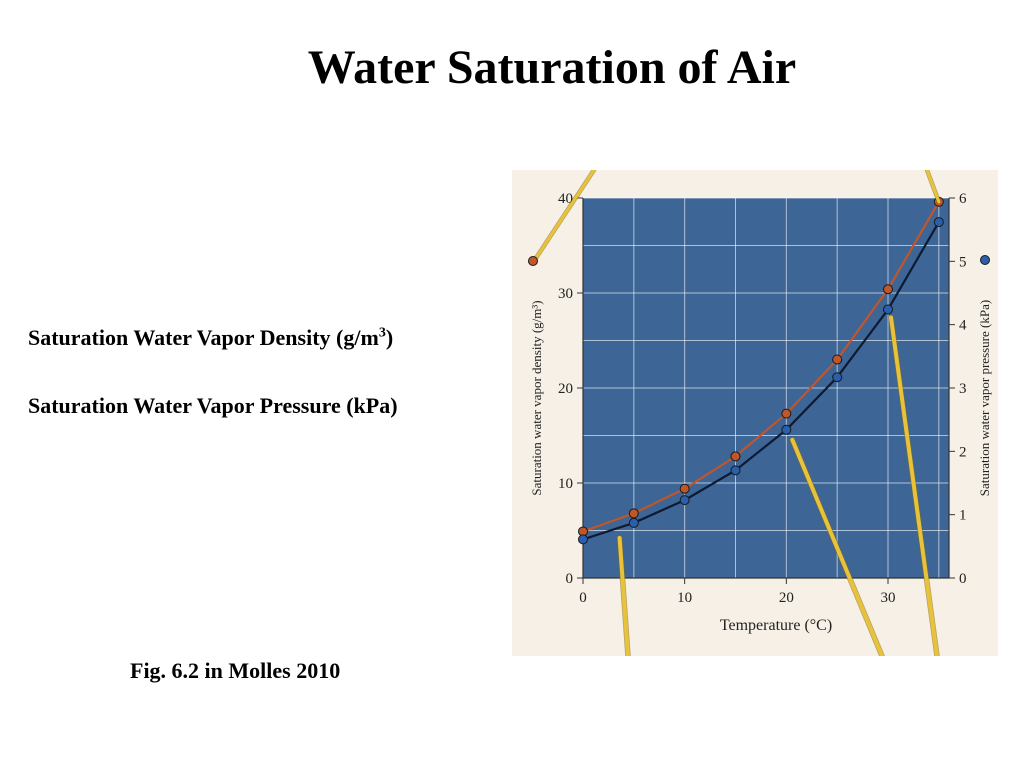 The height and width of the screenshot is (768, 1024). Describe the element at coordinates (565, 389) in the screenshot. I see `y-left-tick-label: 20` at that location.